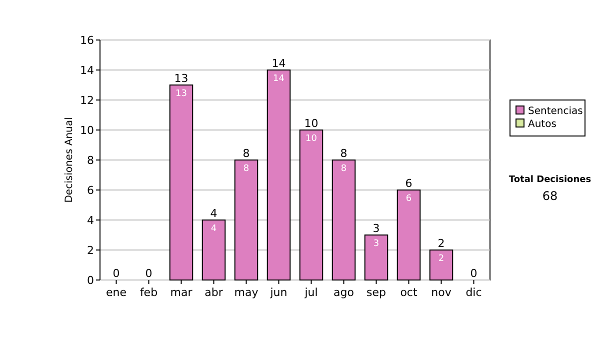 The width and height of the screenshot is (600, 340). What do you see at coordinates (116, 292) in the screenshot?
I see `x-tick-label: ene` at bounding box center [116, 292].